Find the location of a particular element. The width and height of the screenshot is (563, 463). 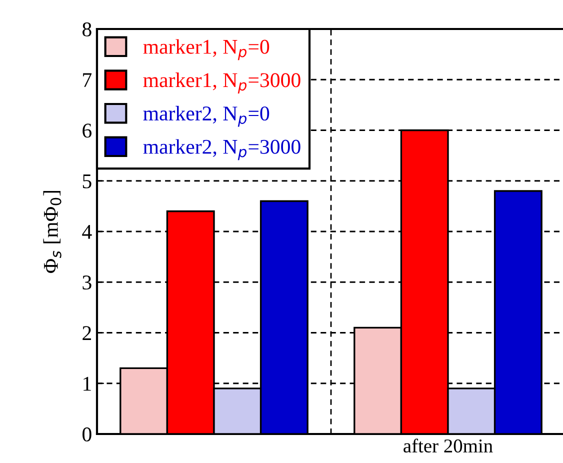

legend-label: marker2, N$_{p}$=3000 is located at coordinates (221, 149).